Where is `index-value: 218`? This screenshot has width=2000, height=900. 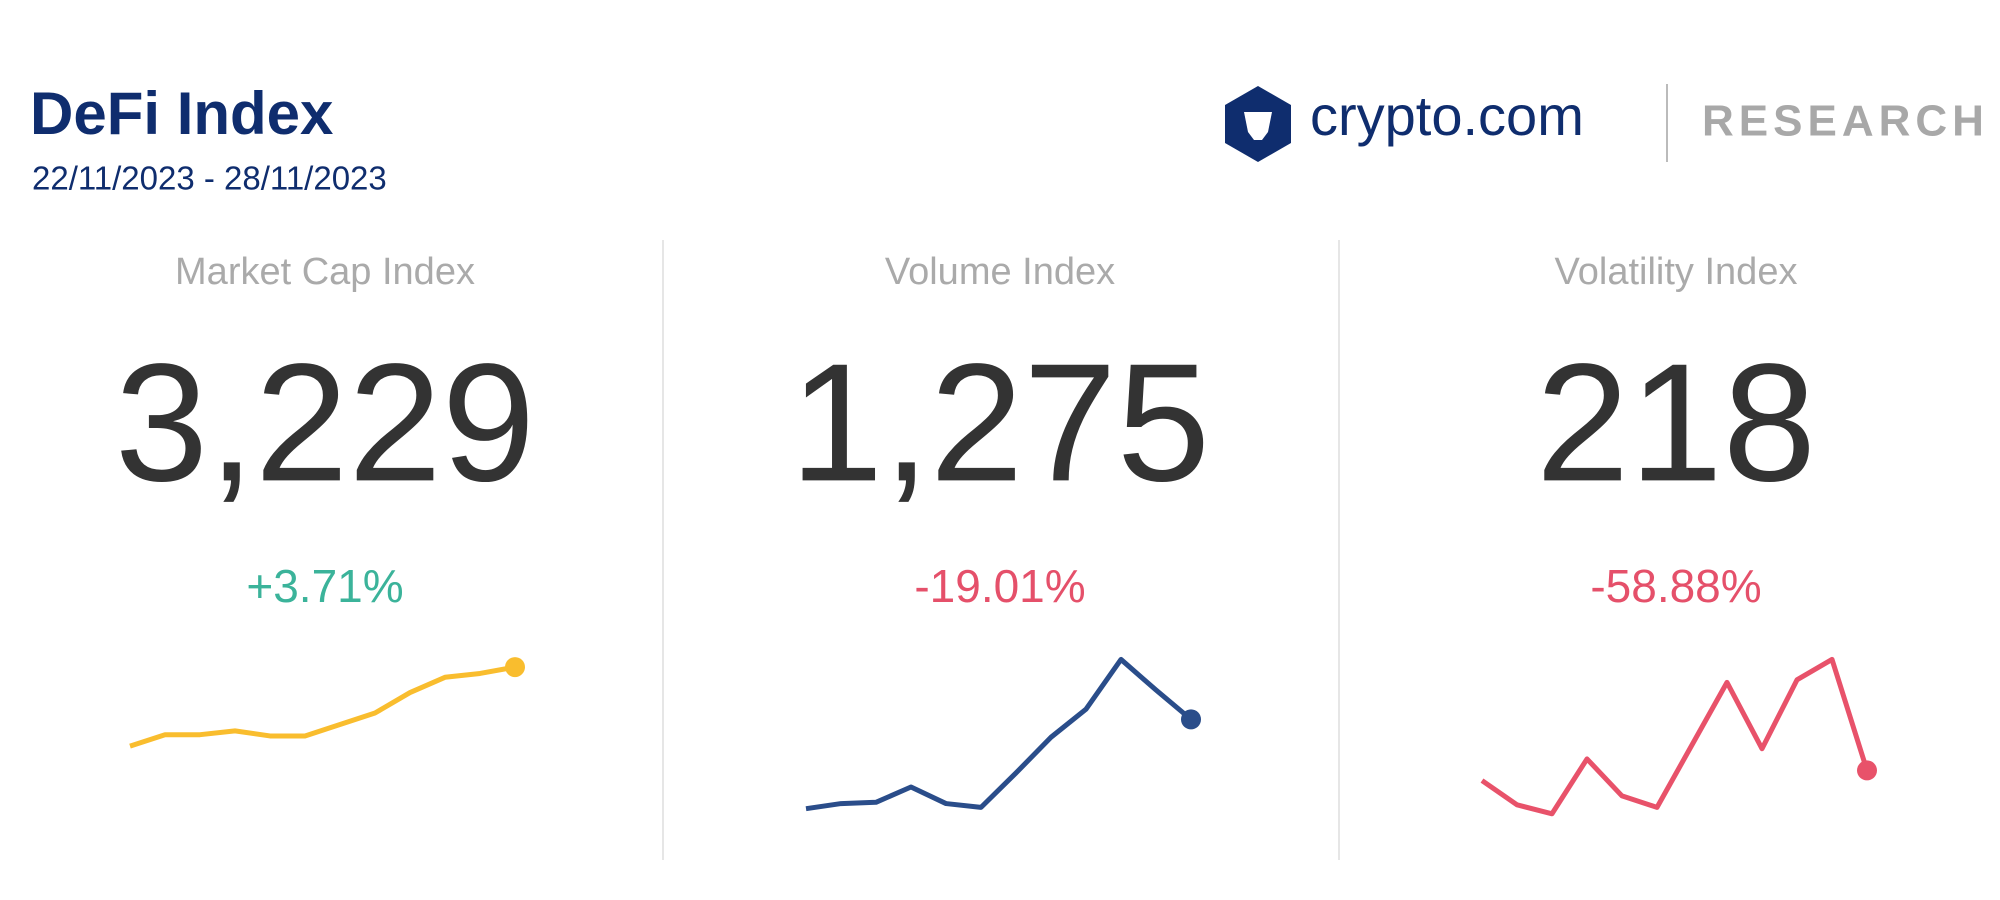 index-value: 218 is located at coordinates (1676, 422).